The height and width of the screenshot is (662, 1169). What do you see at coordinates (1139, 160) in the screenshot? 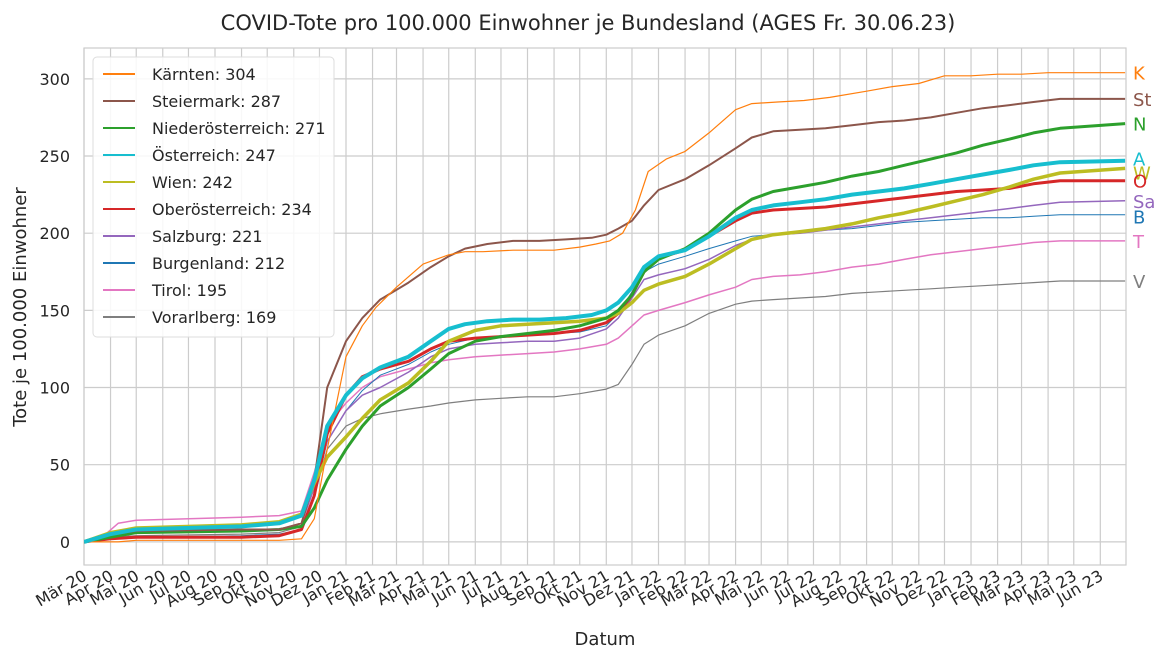
I see `series-end-label: A` at bounding box center [1139, 160].